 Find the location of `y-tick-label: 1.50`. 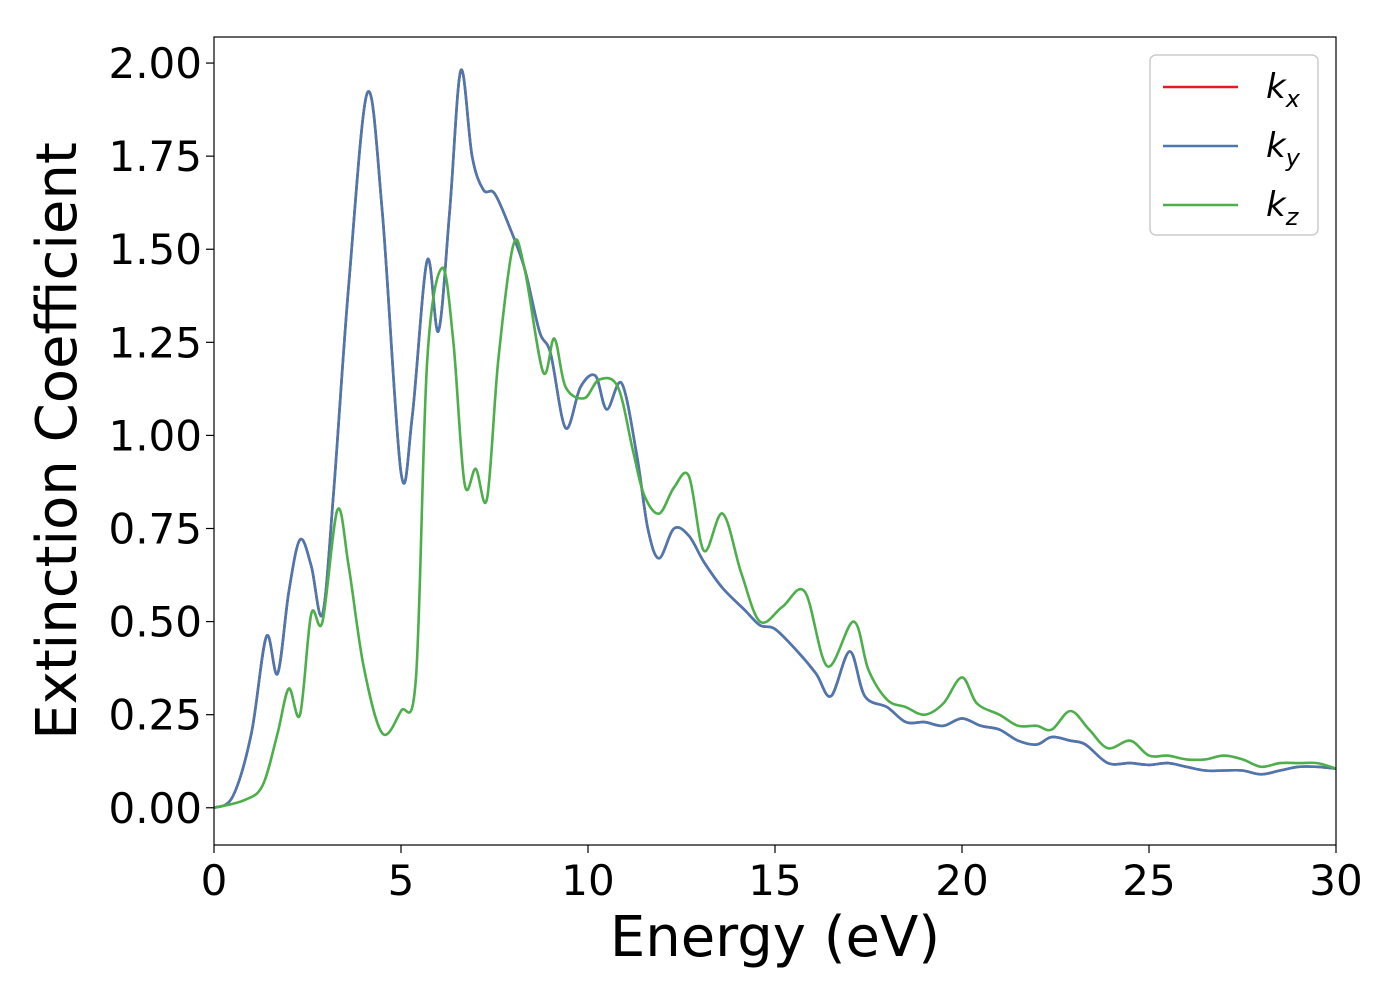

y-tick-label: 1.50 is located at coordinates (155, 249).